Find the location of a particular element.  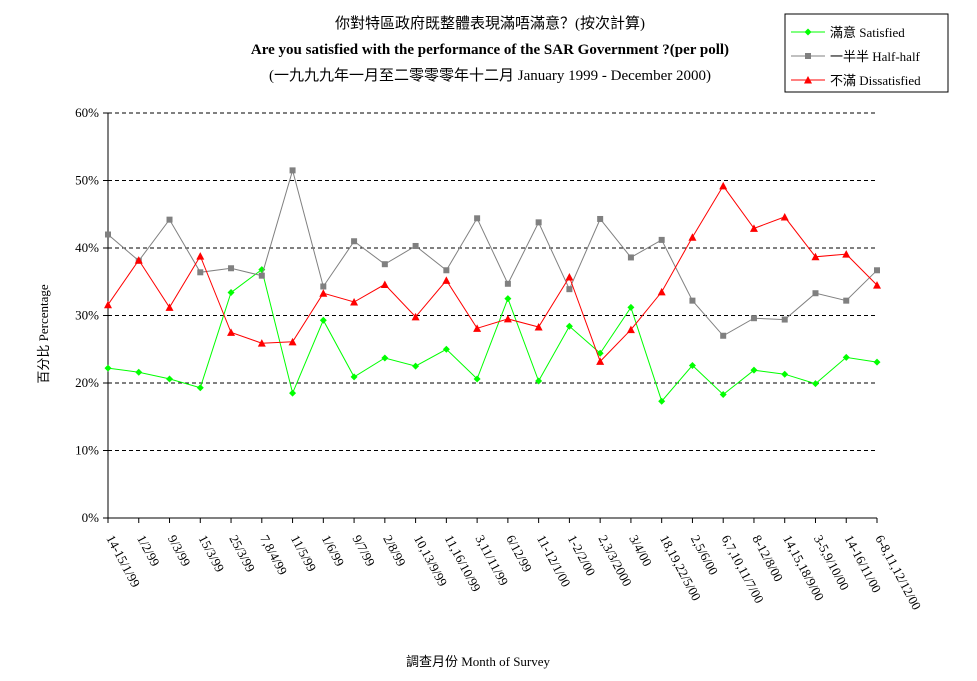

x-tick-label: 7,8/4/99 is located at coordinates (273, 554).